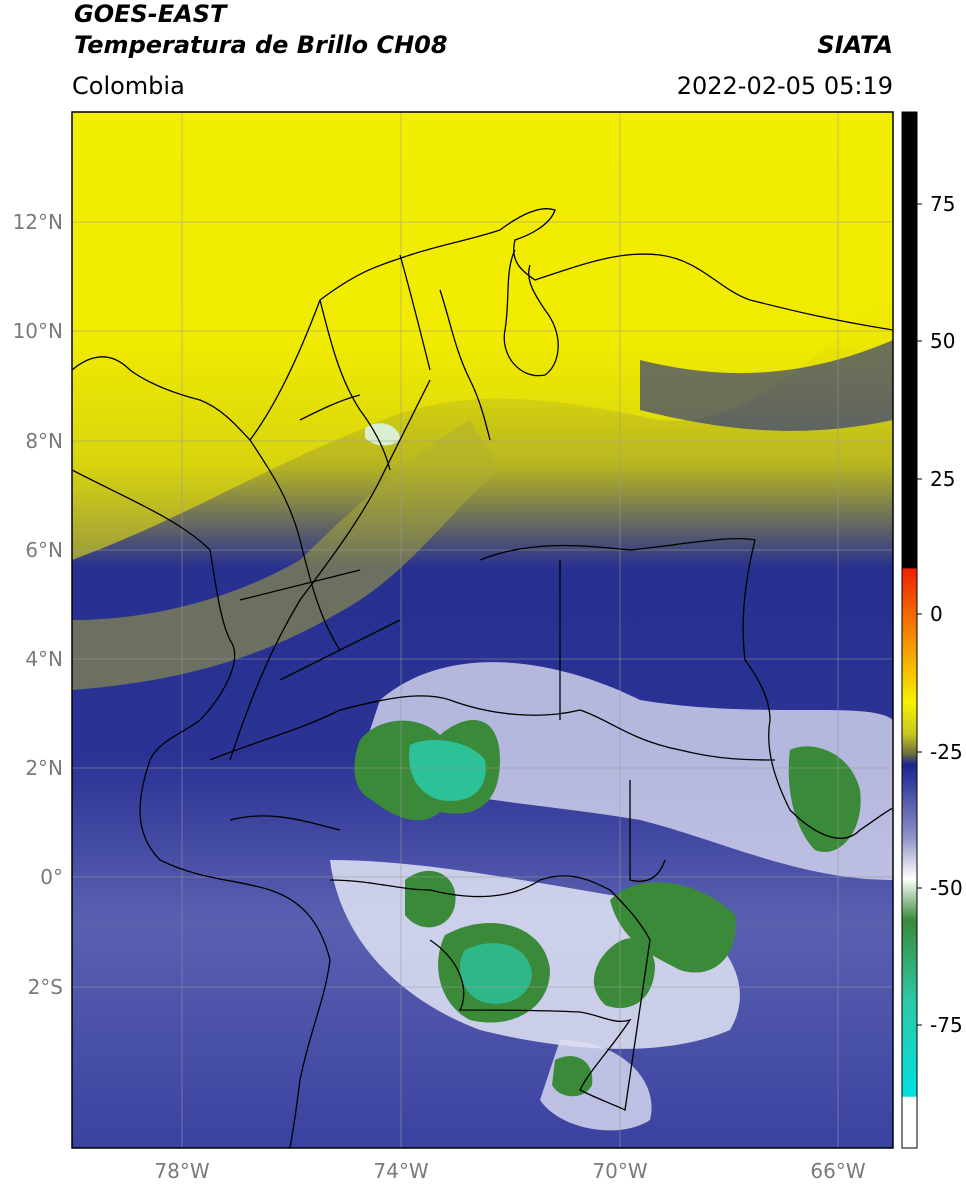 The image size is (966, 1190). What do you see at coordinates (181, 1171) in the screenshot?
I see `lon-label: 78°W` at bounding box center [181, 1171].